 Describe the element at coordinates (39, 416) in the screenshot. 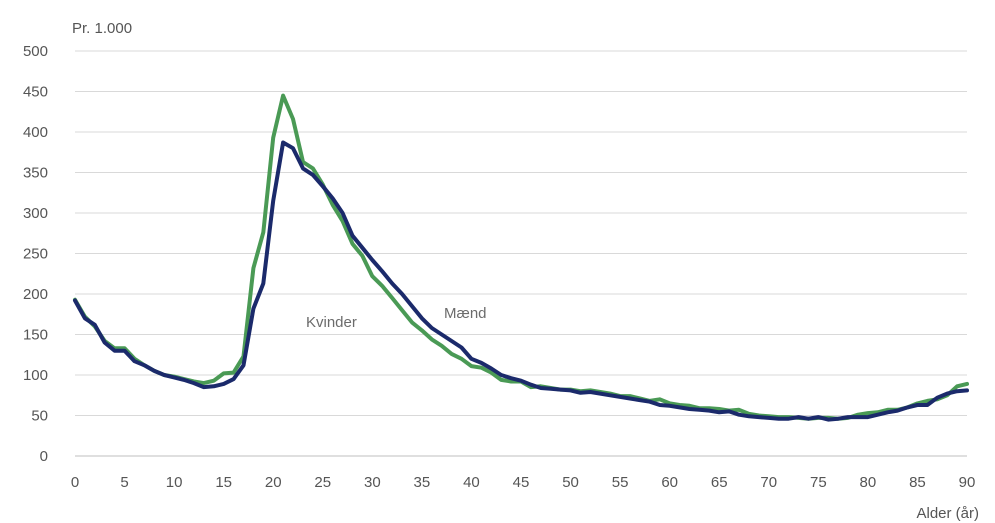

I see `y-tick-label: 50` at that location.